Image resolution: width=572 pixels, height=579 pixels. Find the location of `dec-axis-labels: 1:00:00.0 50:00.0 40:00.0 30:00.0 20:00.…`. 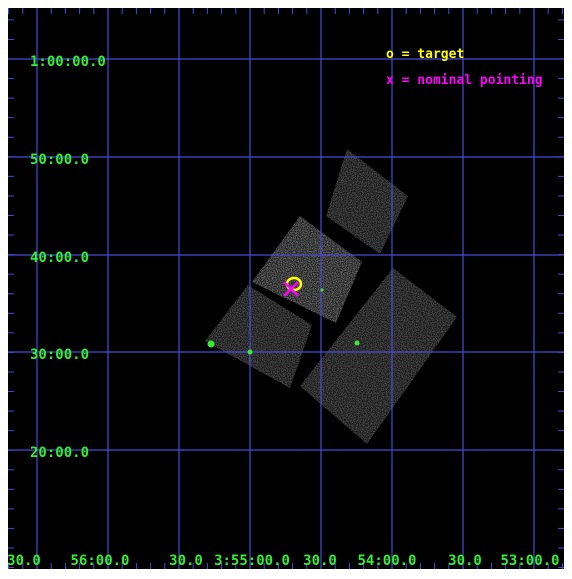

dec-axis-labels: 1:00:00.0 50:00.0 40:00.0 30:00.0 20:00.… is located at coordinates (68, 257).